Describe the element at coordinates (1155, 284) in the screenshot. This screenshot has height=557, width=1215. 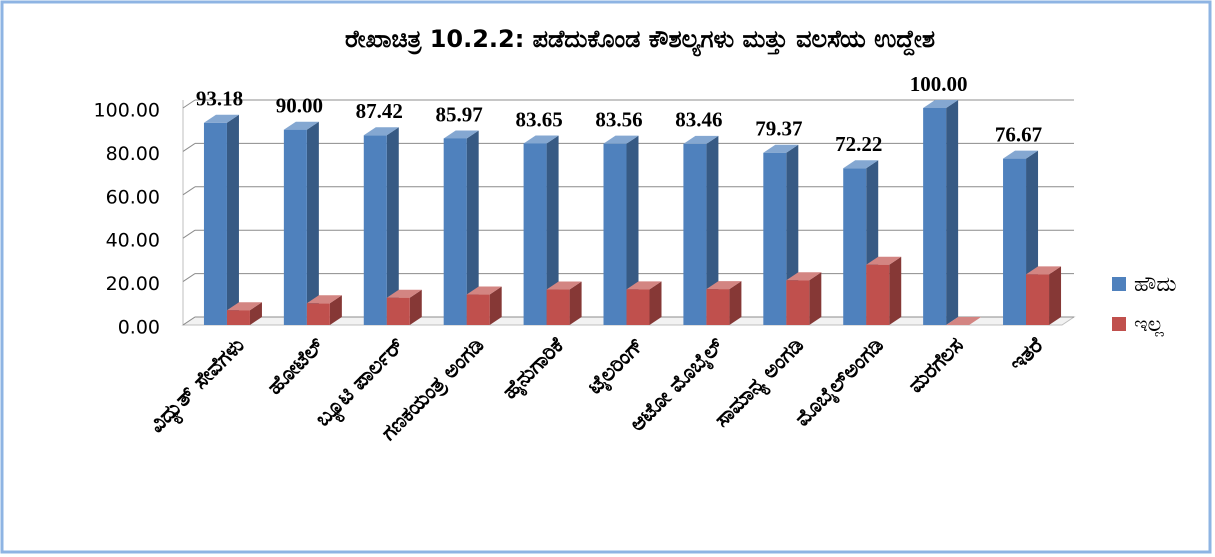
I see `legend-label: ಹೌದು` at that location.